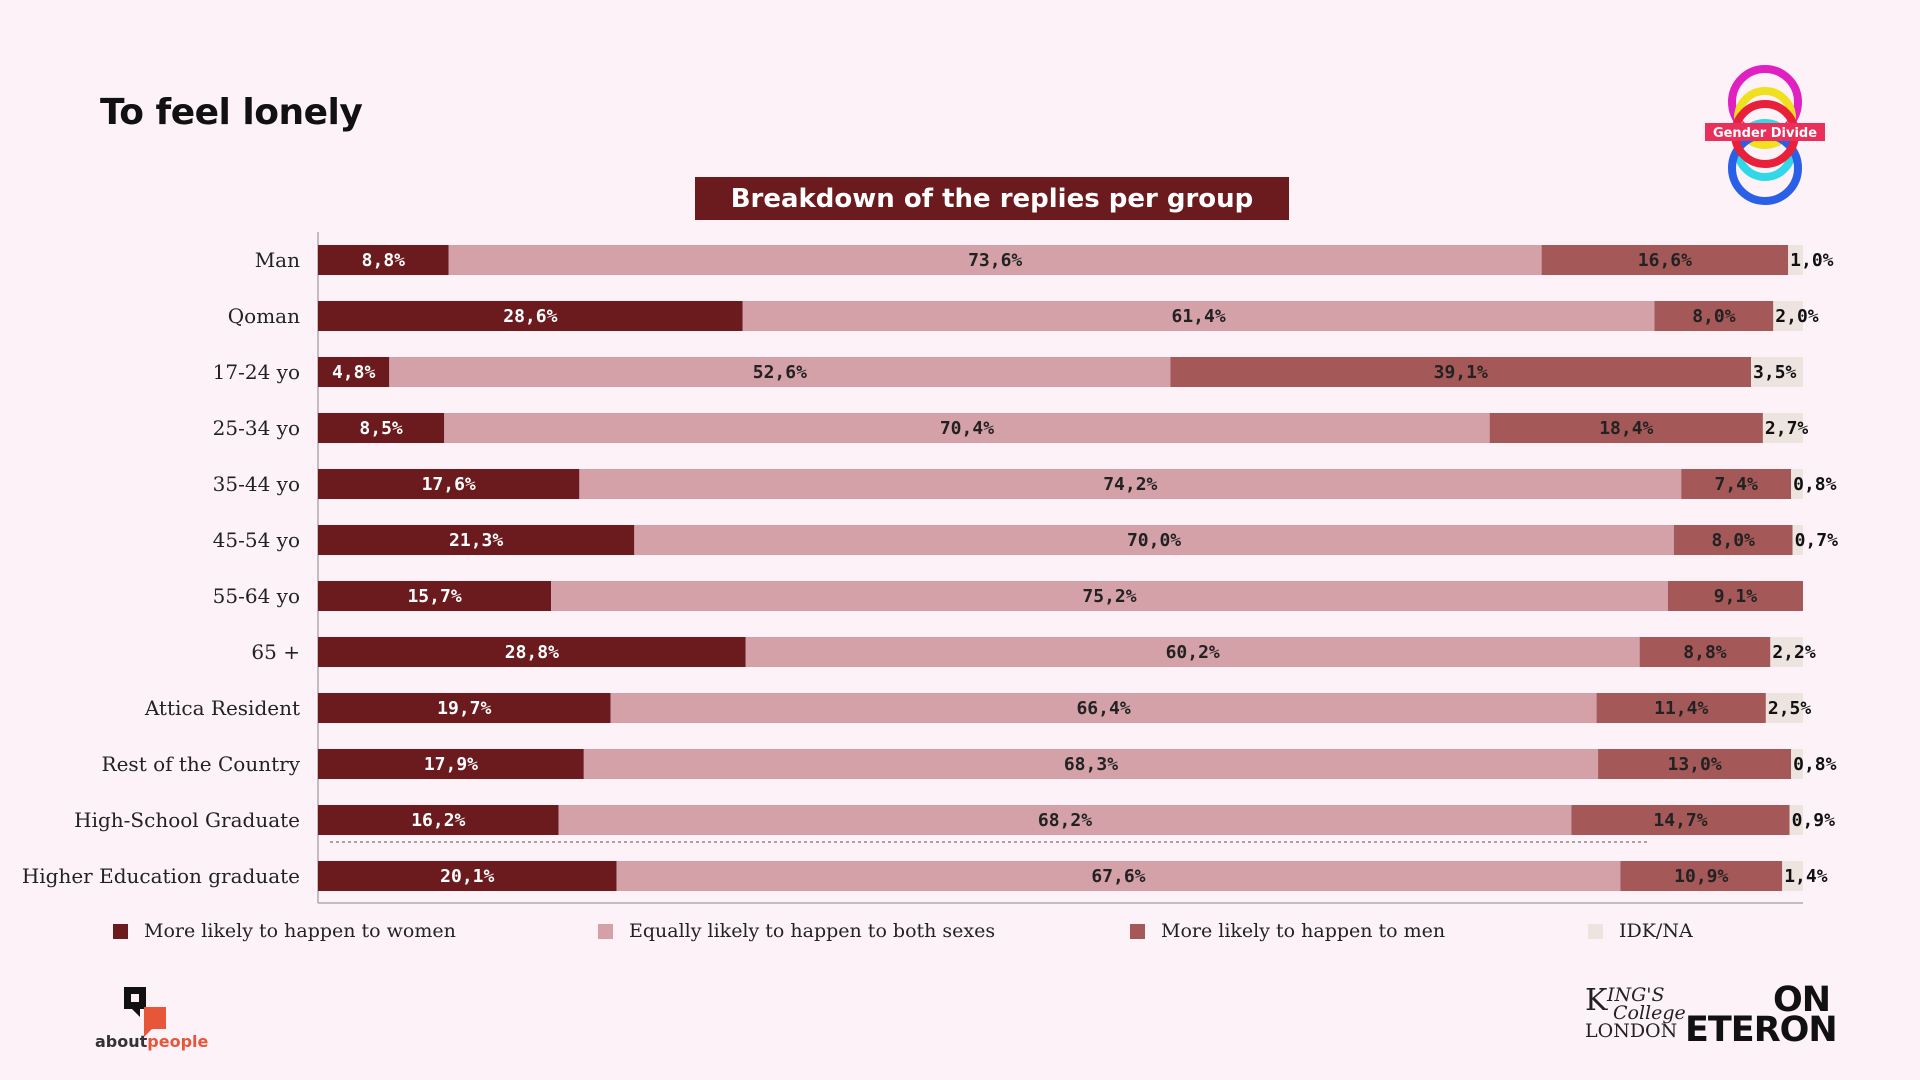  What do you see at coordinates (1817, 540) in the screenshot?
I see `data-label-idk: 0,7%` at bounding box center [1817, 540].